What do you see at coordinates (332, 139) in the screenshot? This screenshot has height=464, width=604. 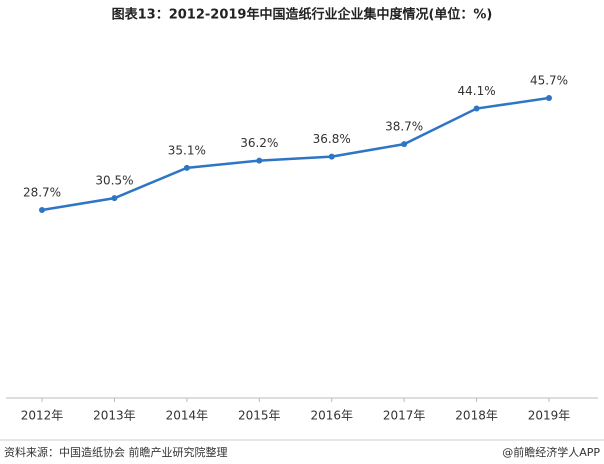 I see `value-label: 36.8%` at bounding box center [332, 139].